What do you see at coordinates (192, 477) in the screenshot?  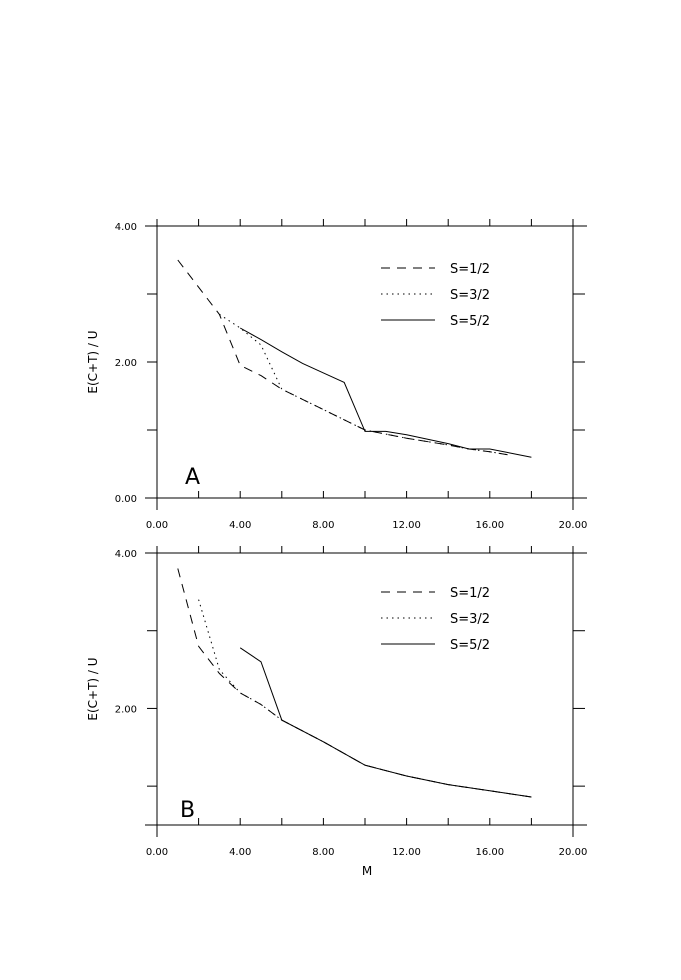 I see `panel-letter: A` at bounding box center [192, 477].